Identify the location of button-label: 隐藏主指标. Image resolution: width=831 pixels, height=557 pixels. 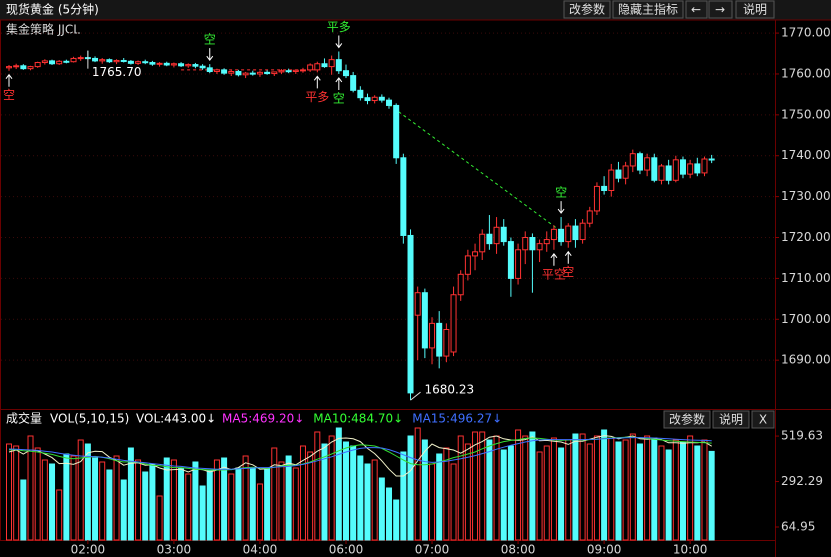
(648, 9).